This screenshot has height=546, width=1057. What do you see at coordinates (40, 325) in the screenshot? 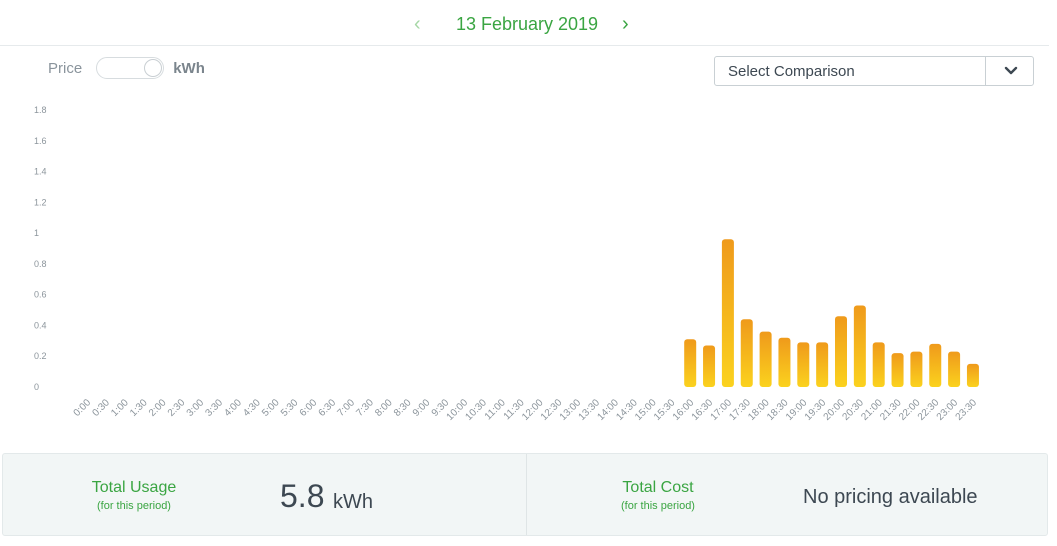
I see `y-tick-label: 0.4` at bounding box center [40, 325].